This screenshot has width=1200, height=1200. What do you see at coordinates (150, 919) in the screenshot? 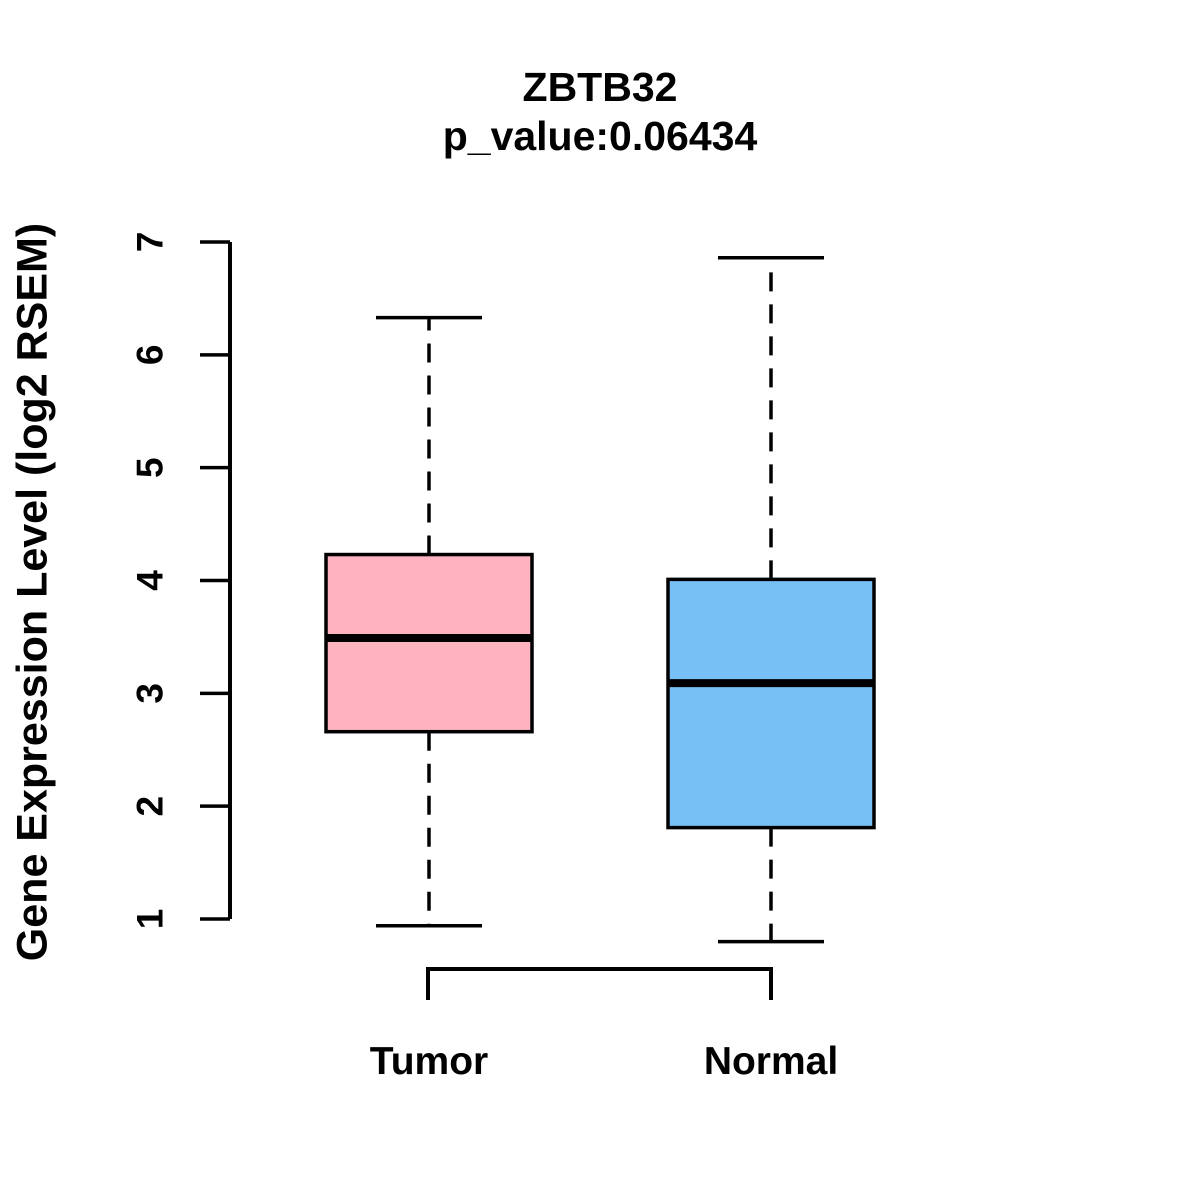
I see `y-tick-label: 1` at bounding box center [150, 919].